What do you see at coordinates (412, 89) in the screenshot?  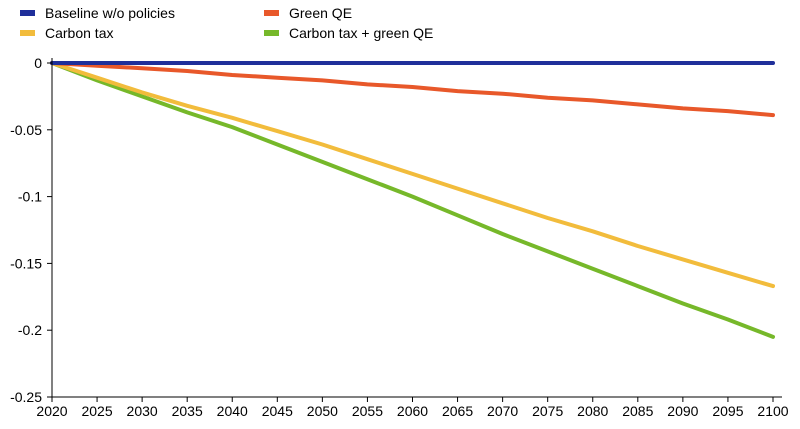 I see `series-line-green-qe` at bounding box center [412, 89].